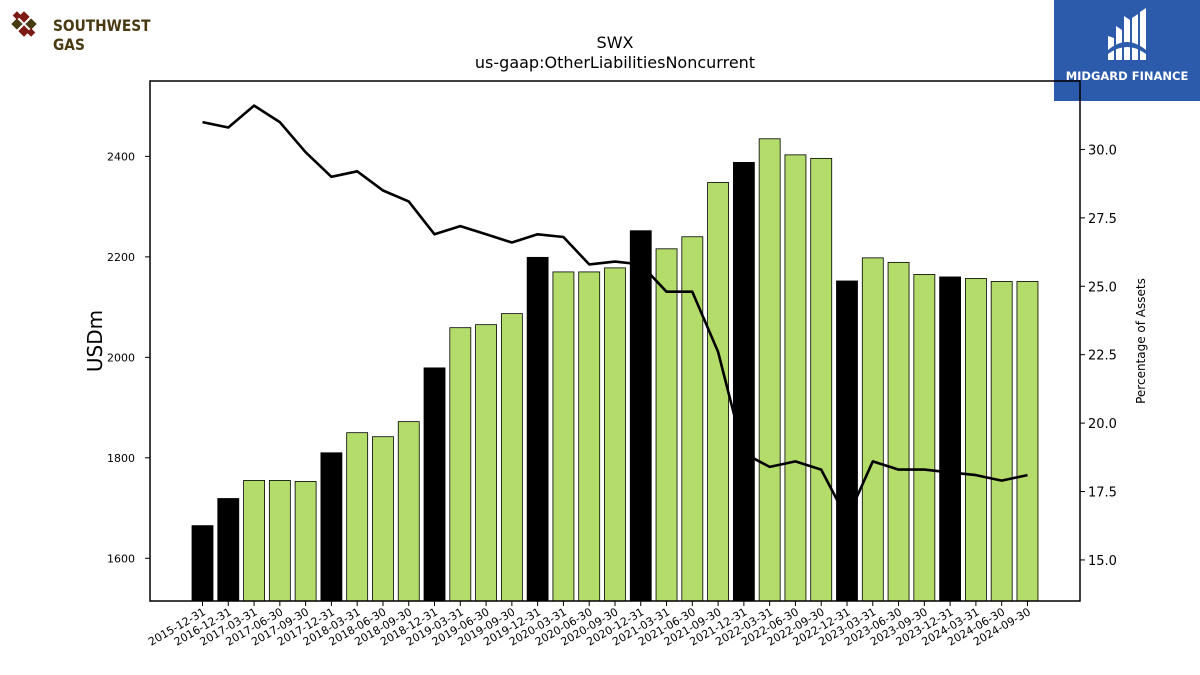  I want to click on y2-axis-label: Percentage of Assets, so click(1141, 341).